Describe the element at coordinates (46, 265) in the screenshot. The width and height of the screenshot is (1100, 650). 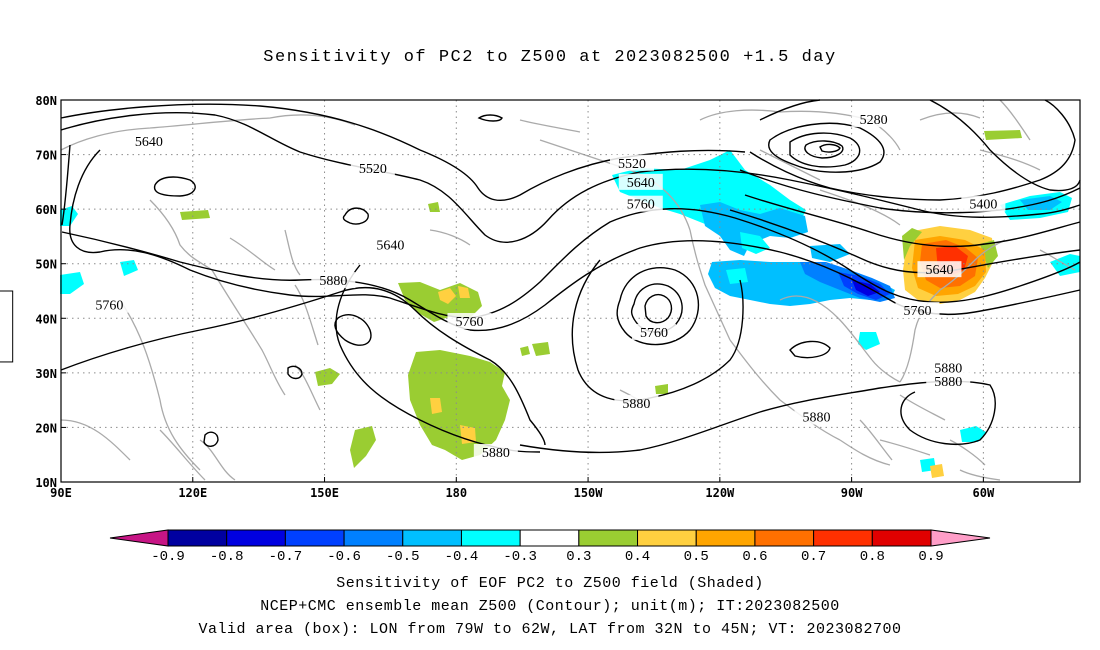
I see `lat-tick-label: 50N` at that location.